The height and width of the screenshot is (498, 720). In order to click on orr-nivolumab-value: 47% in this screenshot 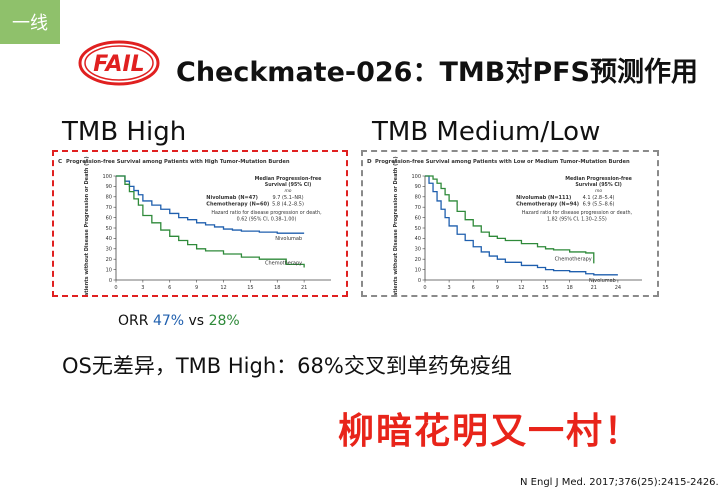, I will do `click(168, 321)`.